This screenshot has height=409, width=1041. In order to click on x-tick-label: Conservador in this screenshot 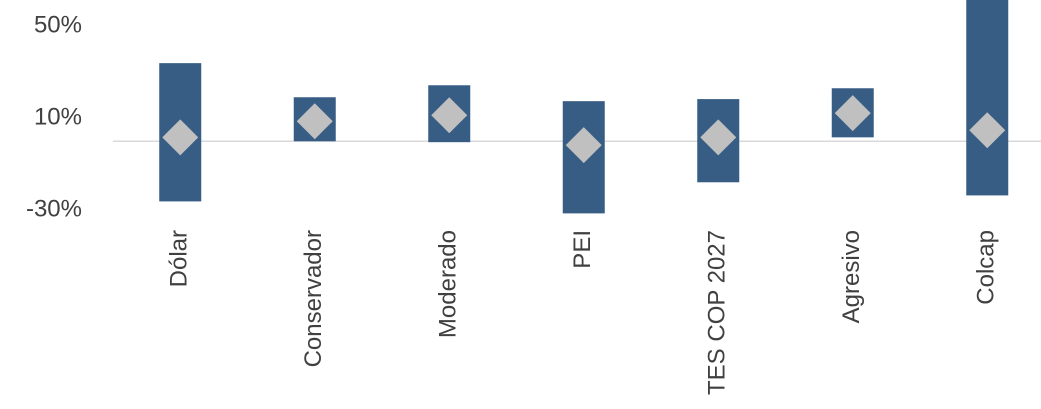, I will do `click(313, 298)`.